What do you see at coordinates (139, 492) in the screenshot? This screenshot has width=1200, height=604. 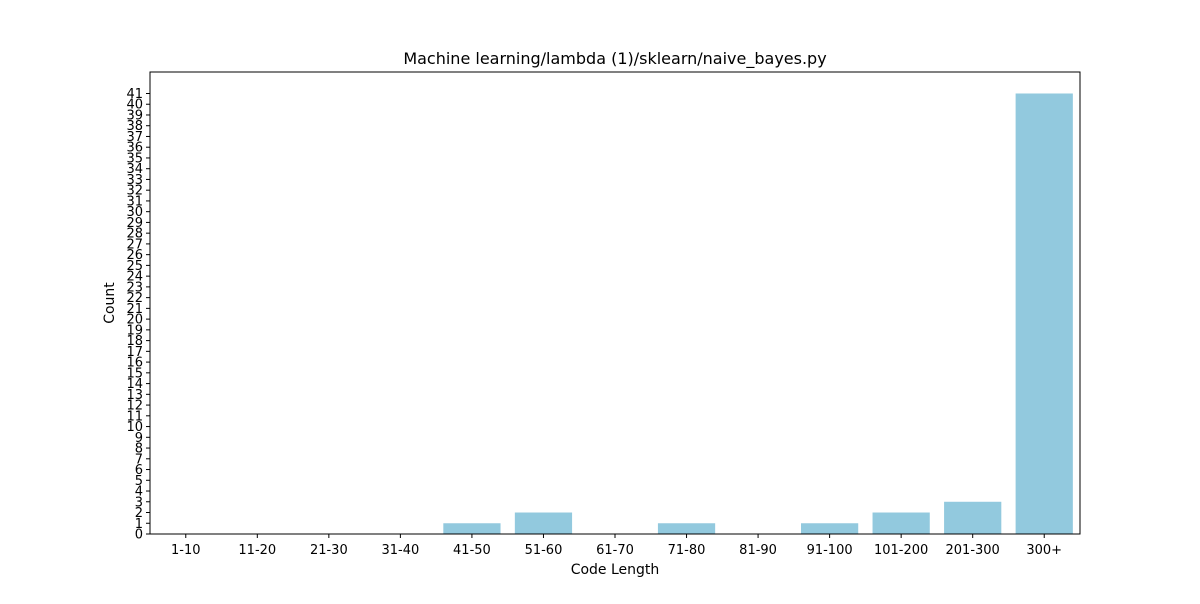 I see `y-tick-label: 4` at bounding box center [139, 492].